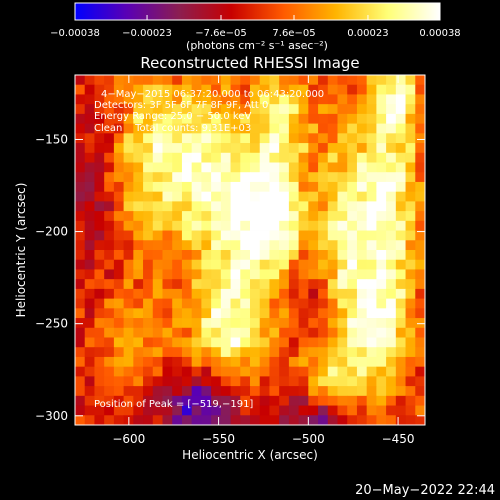  What do you see at coordinates (51, 232) in the screenshot?
I see `y-tick-label: −200` at bounding box center [51, 232].